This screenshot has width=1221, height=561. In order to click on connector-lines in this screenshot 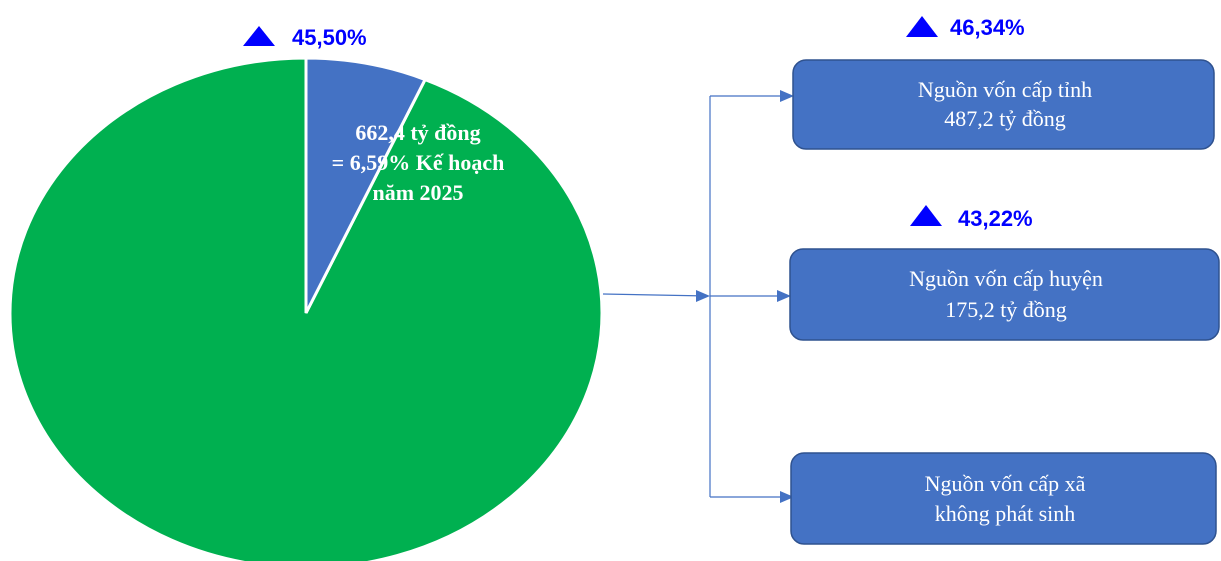, I will do `click(696, 296)`.